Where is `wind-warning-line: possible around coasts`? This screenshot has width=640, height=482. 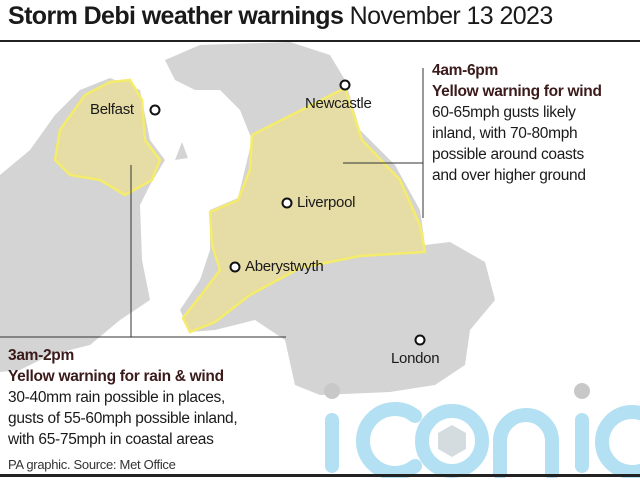 wind-warning-line: possible around coasts is located at coordinates (508, 154).